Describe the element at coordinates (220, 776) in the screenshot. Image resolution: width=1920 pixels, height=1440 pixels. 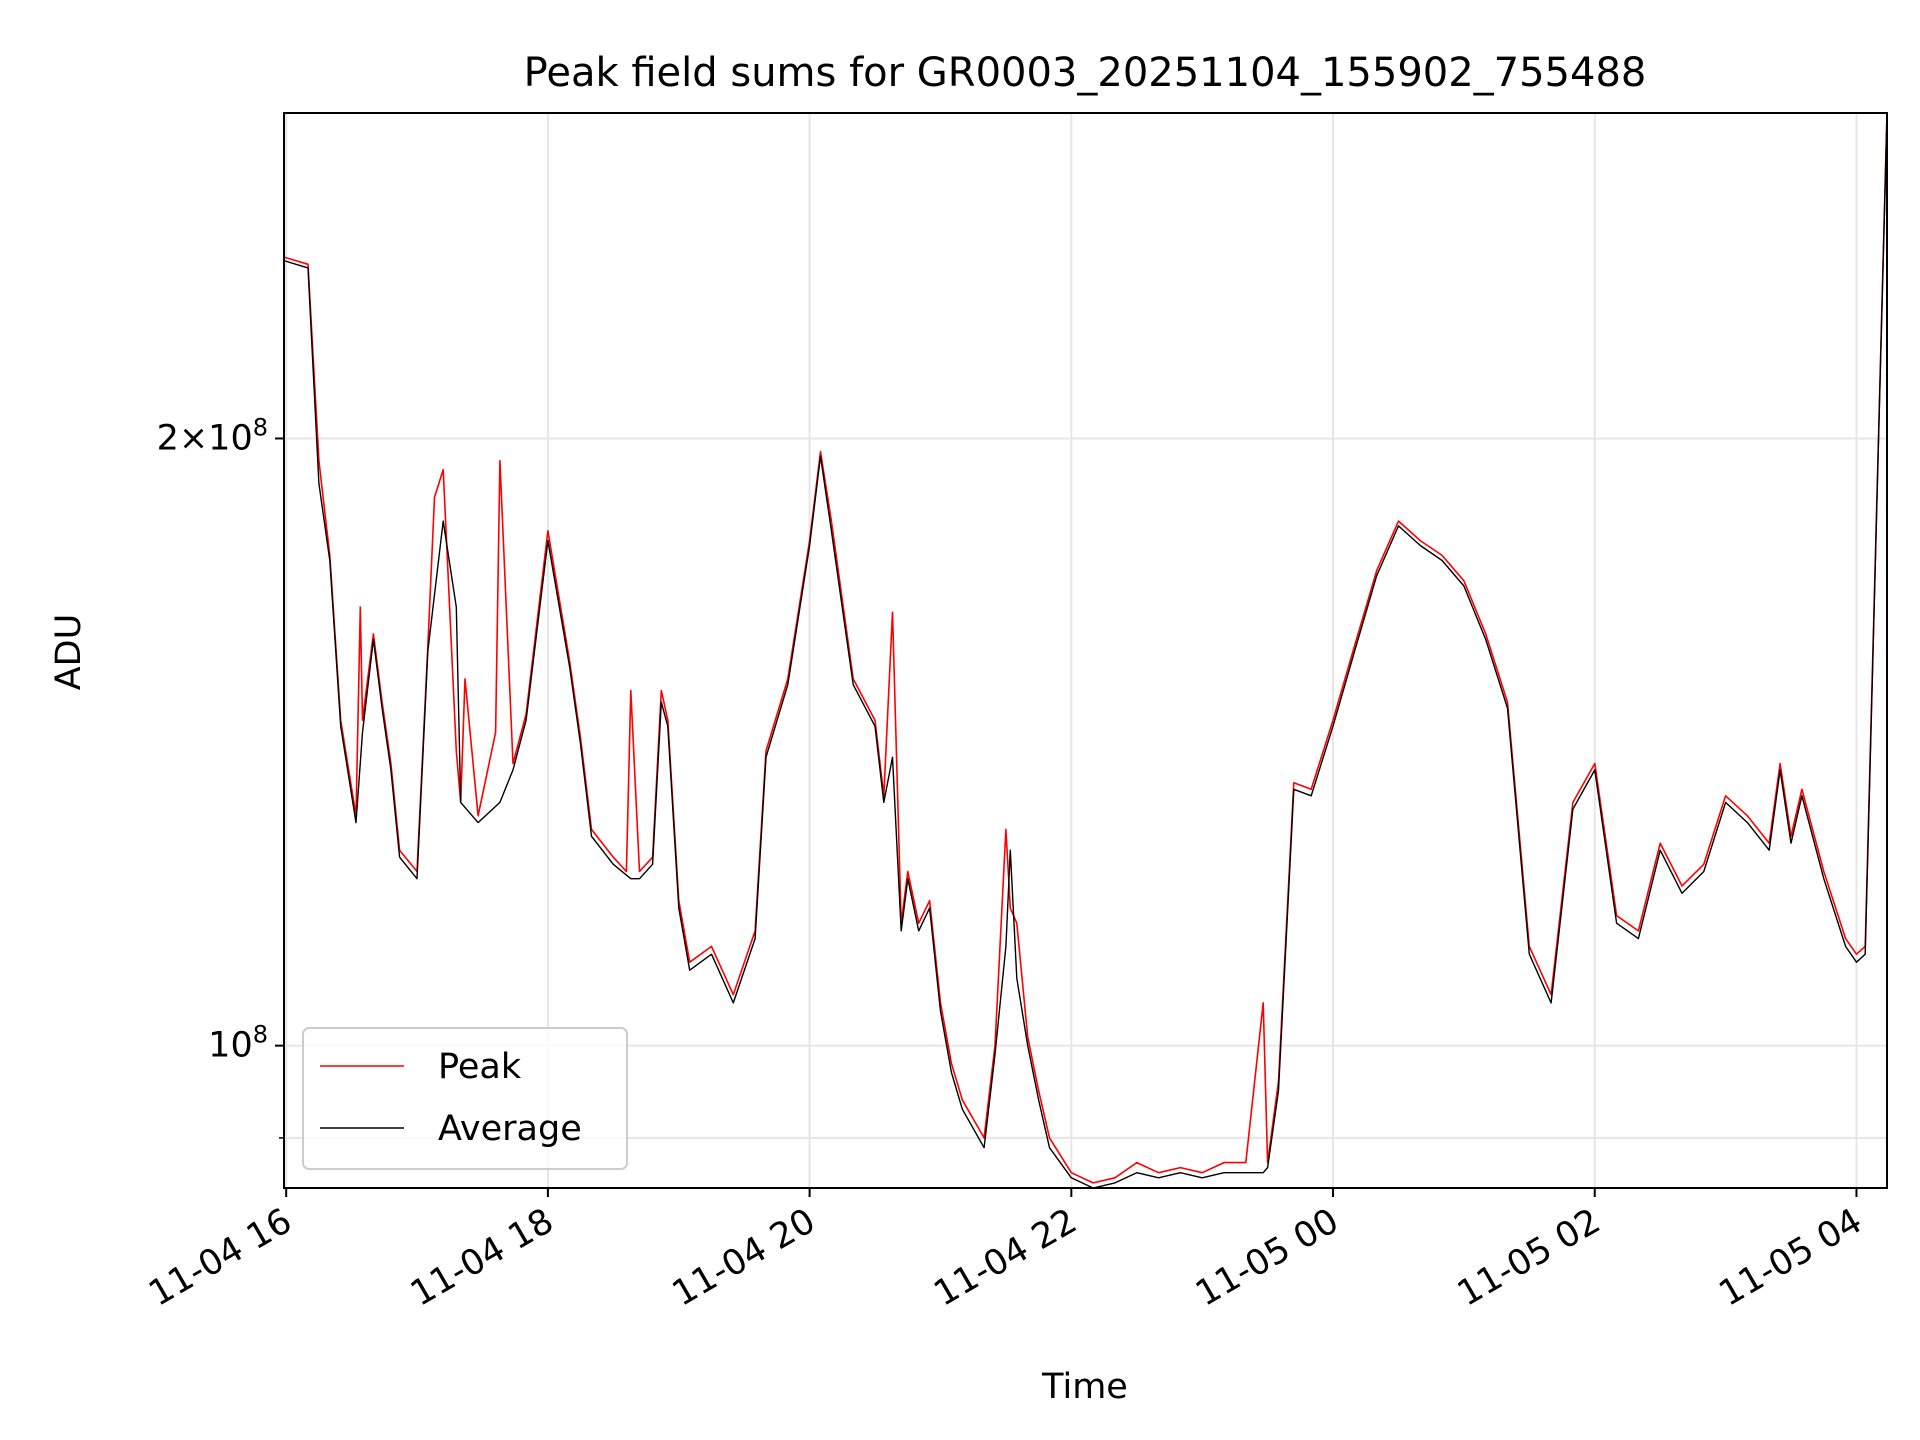
I see `y-axis: 2×108 108` at that location.